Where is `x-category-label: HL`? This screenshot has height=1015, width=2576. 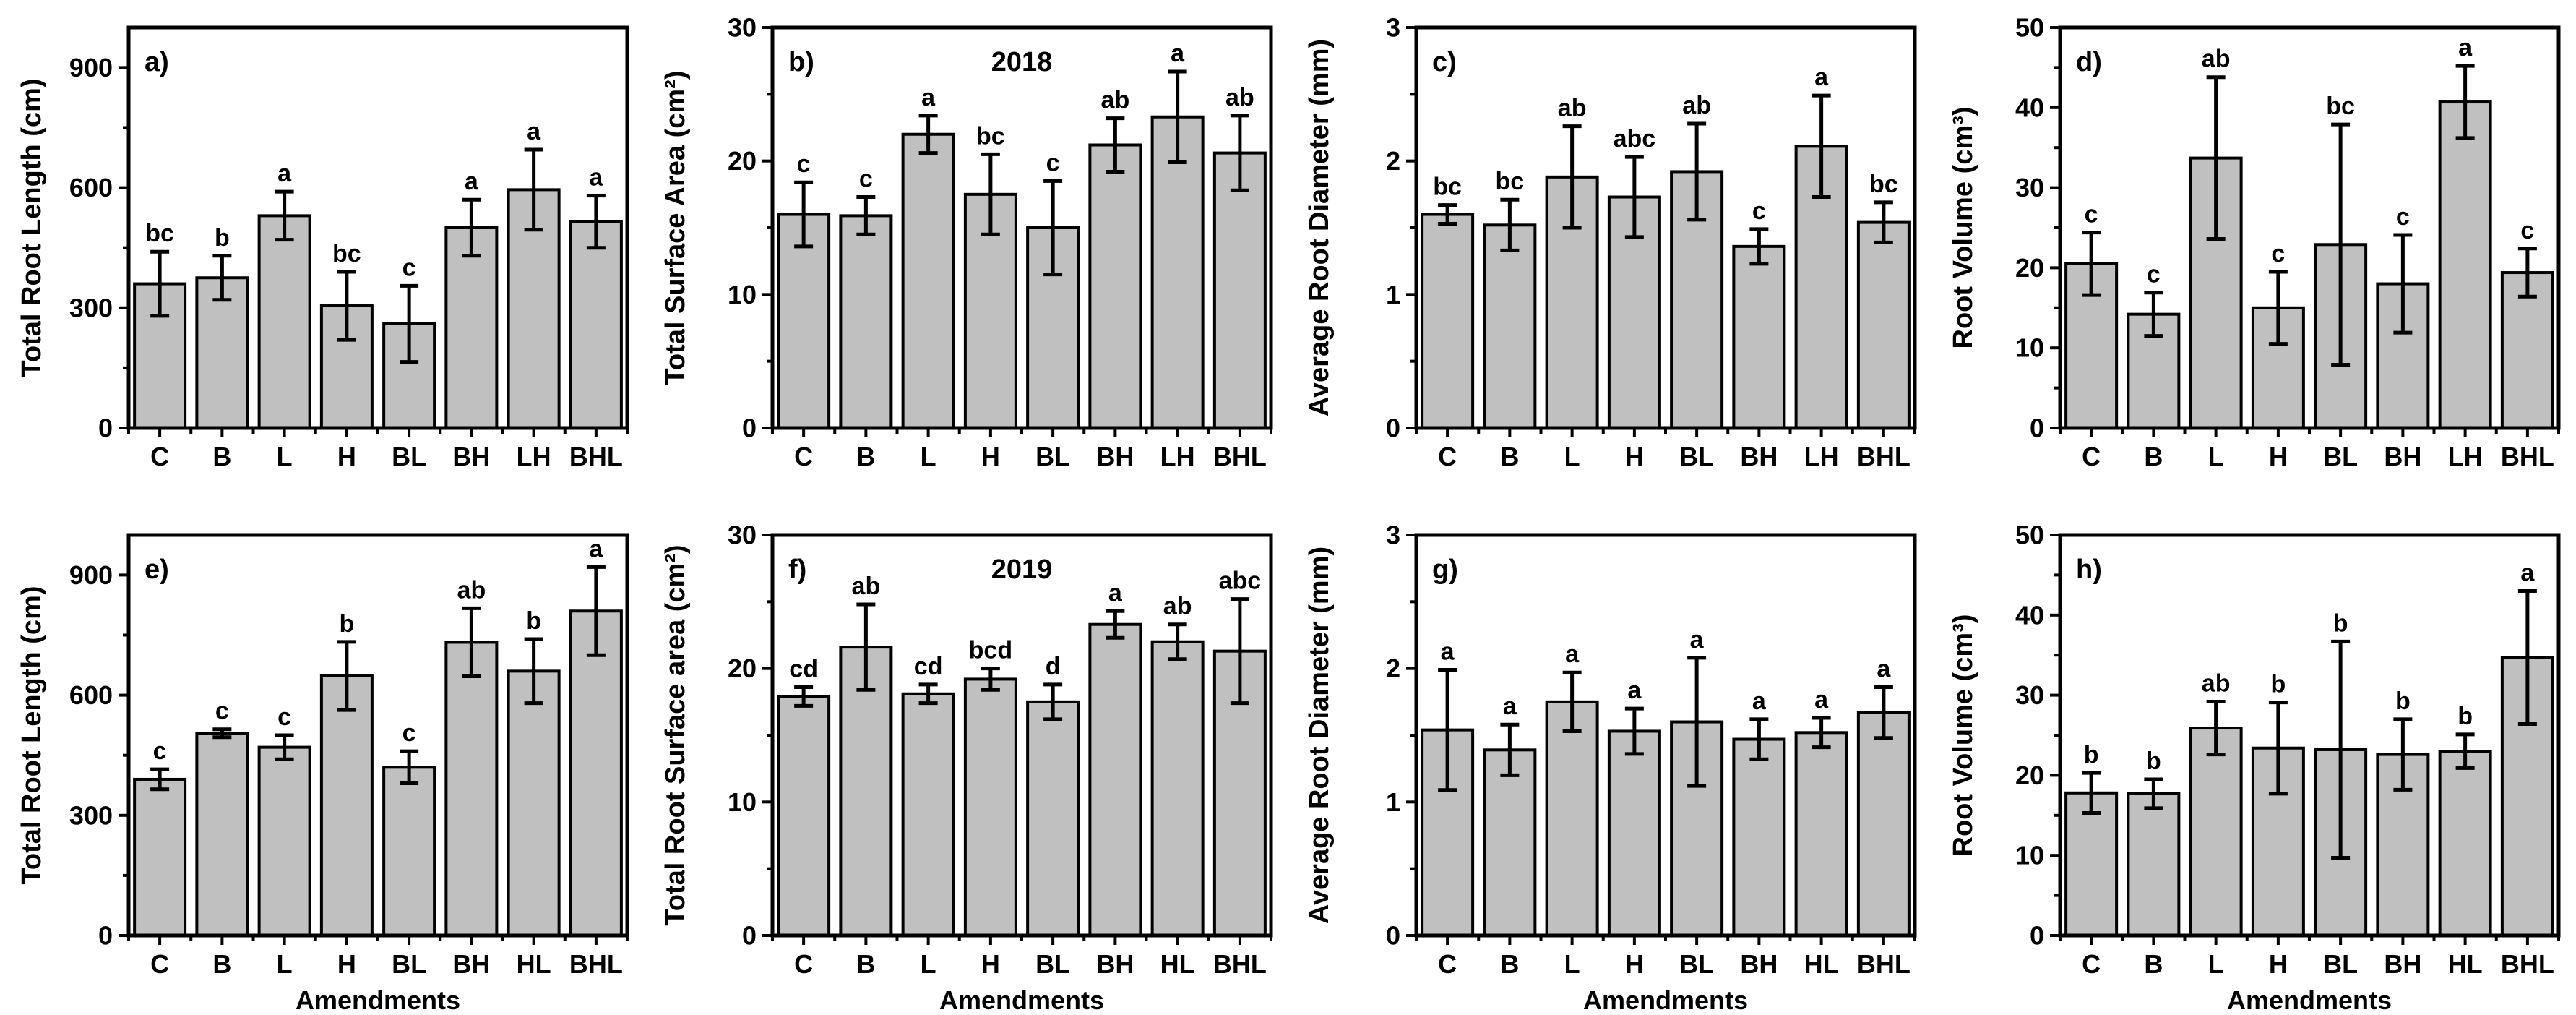
x-category-label: HL is located at coordinates (2465, 964).